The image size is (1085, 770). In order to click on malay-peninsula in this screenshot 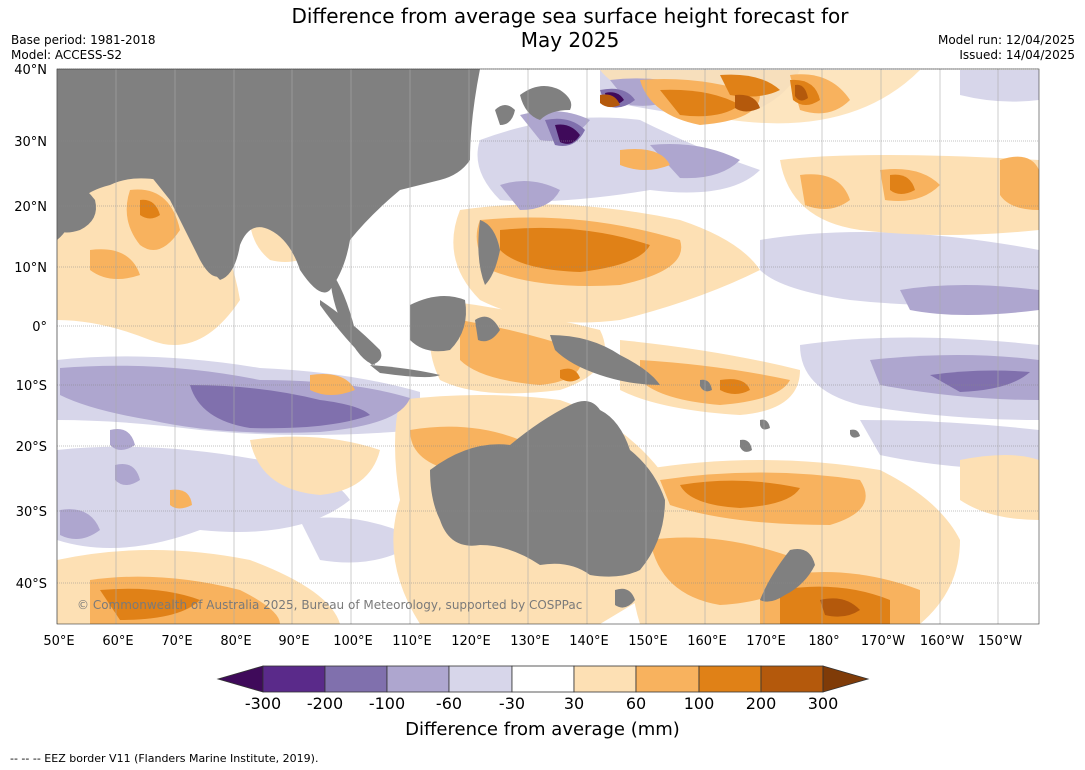, I will do `click(352, 317)`.